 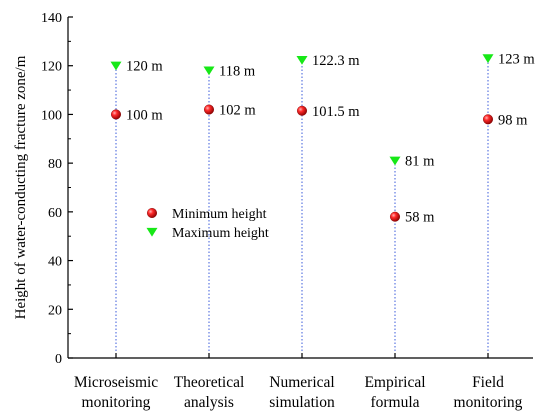 I want to click on x-category-label-line: formula, so click(x=394, y=402).